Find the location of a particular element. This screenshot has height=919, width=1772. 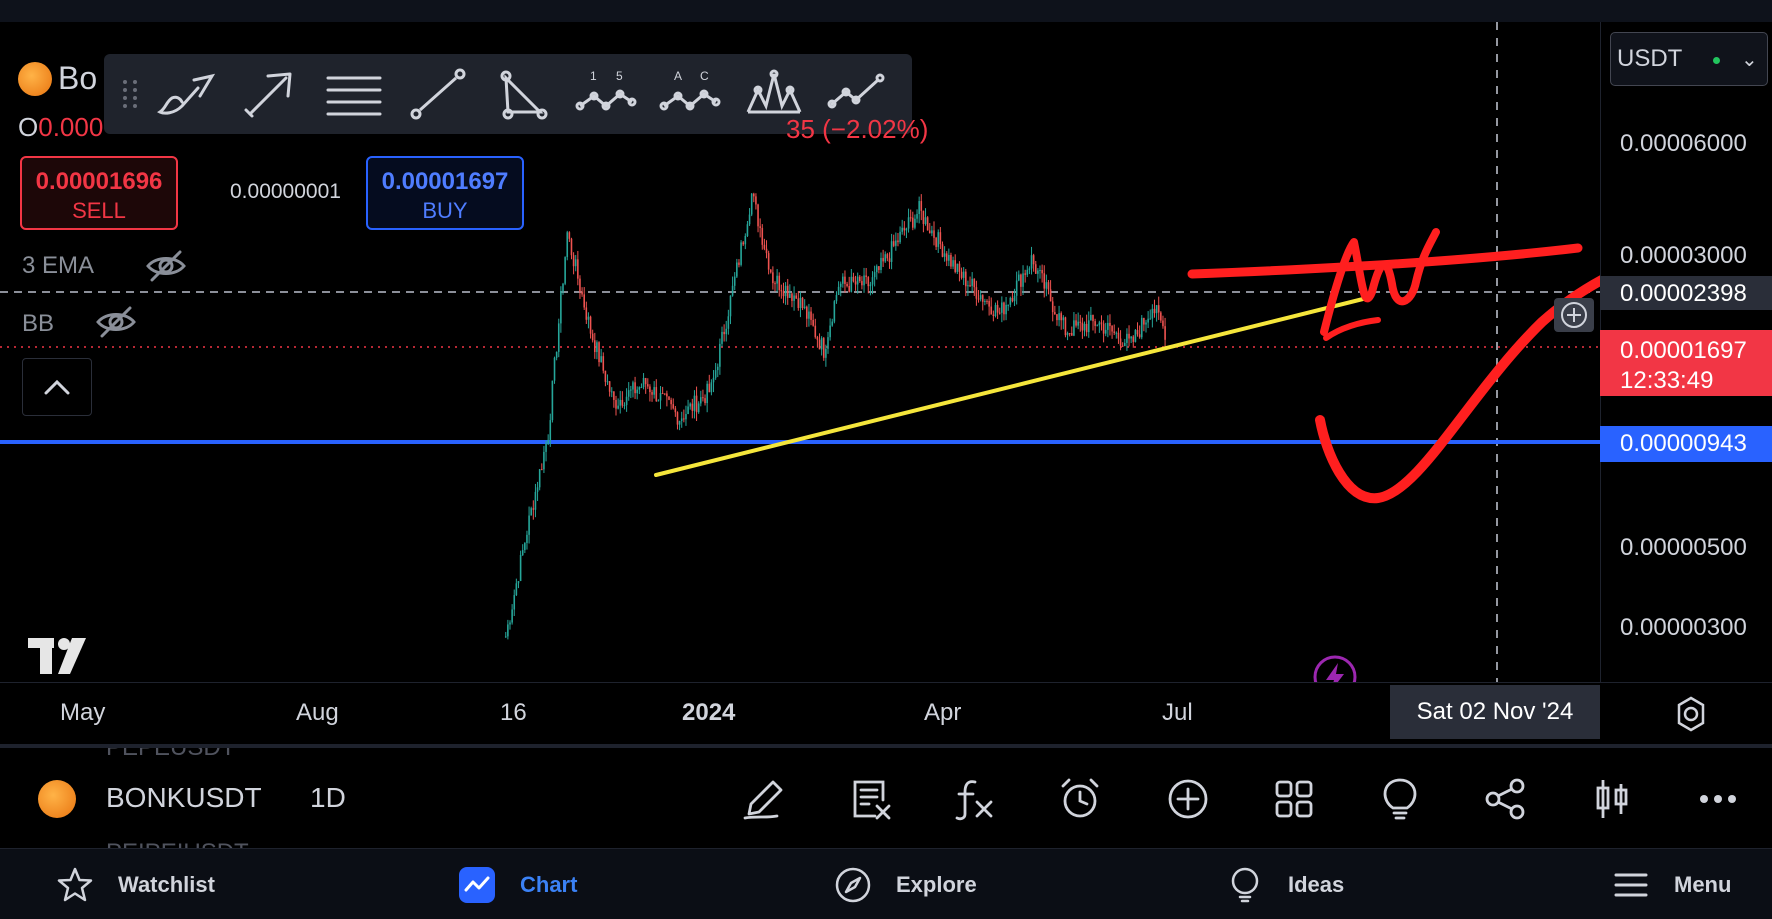

add-alert-button is located at coordinates (1574, 315).